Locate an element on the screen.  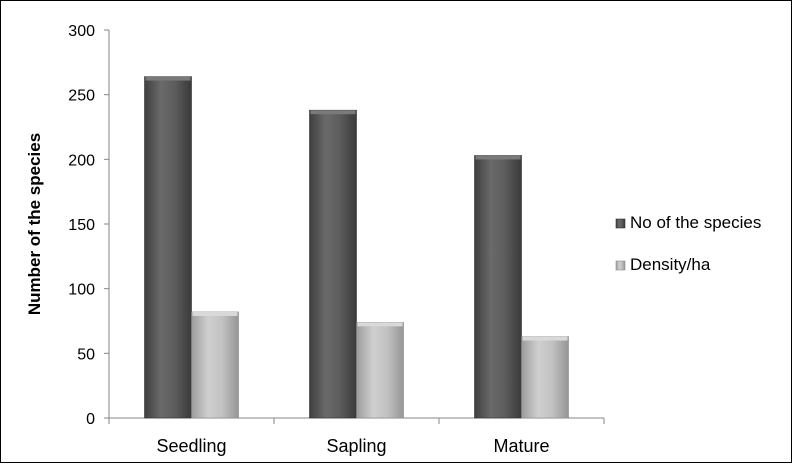
x-axis-ticks: Seedling Sapling Mature is located at coordinates (356, 437).